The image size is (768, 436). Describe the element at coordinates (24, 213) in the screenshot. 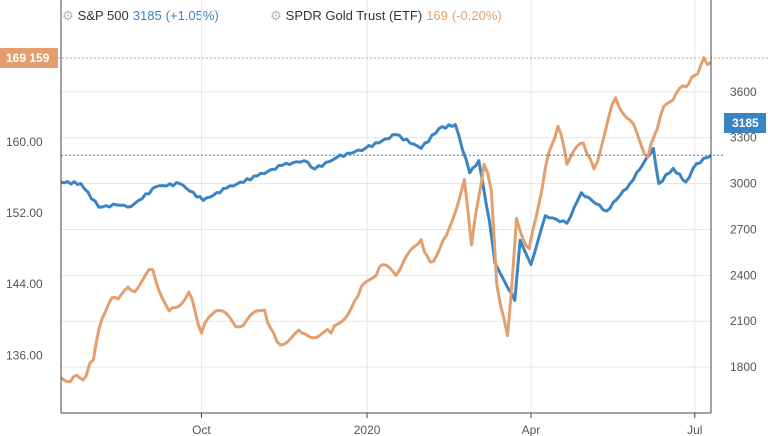

I see `left-tick-label: 152.00` at that location.